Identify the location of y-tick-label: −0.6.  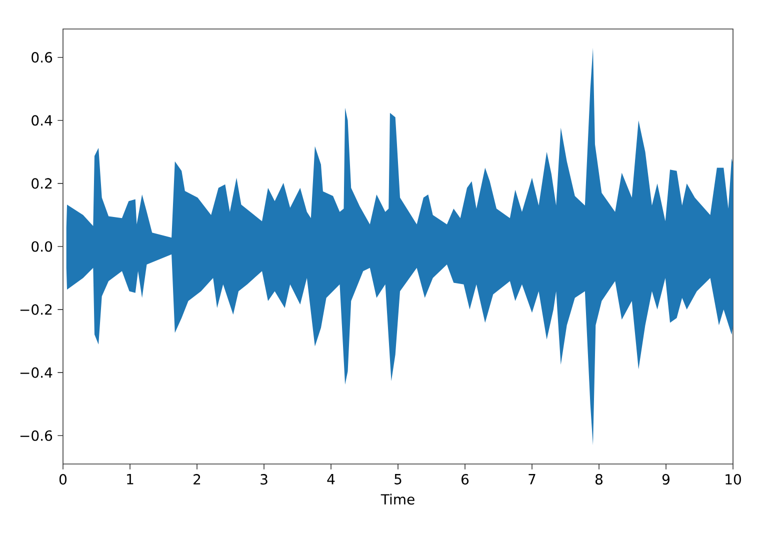
(36, 435).